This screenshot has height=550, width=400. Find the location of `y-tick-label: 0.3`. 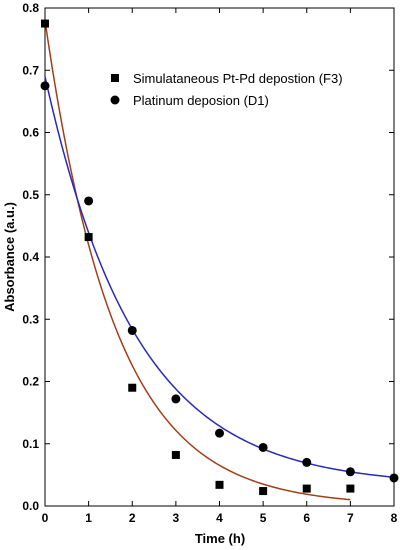

y-tick-label: 0.3 is located at coordinates (30, 319).